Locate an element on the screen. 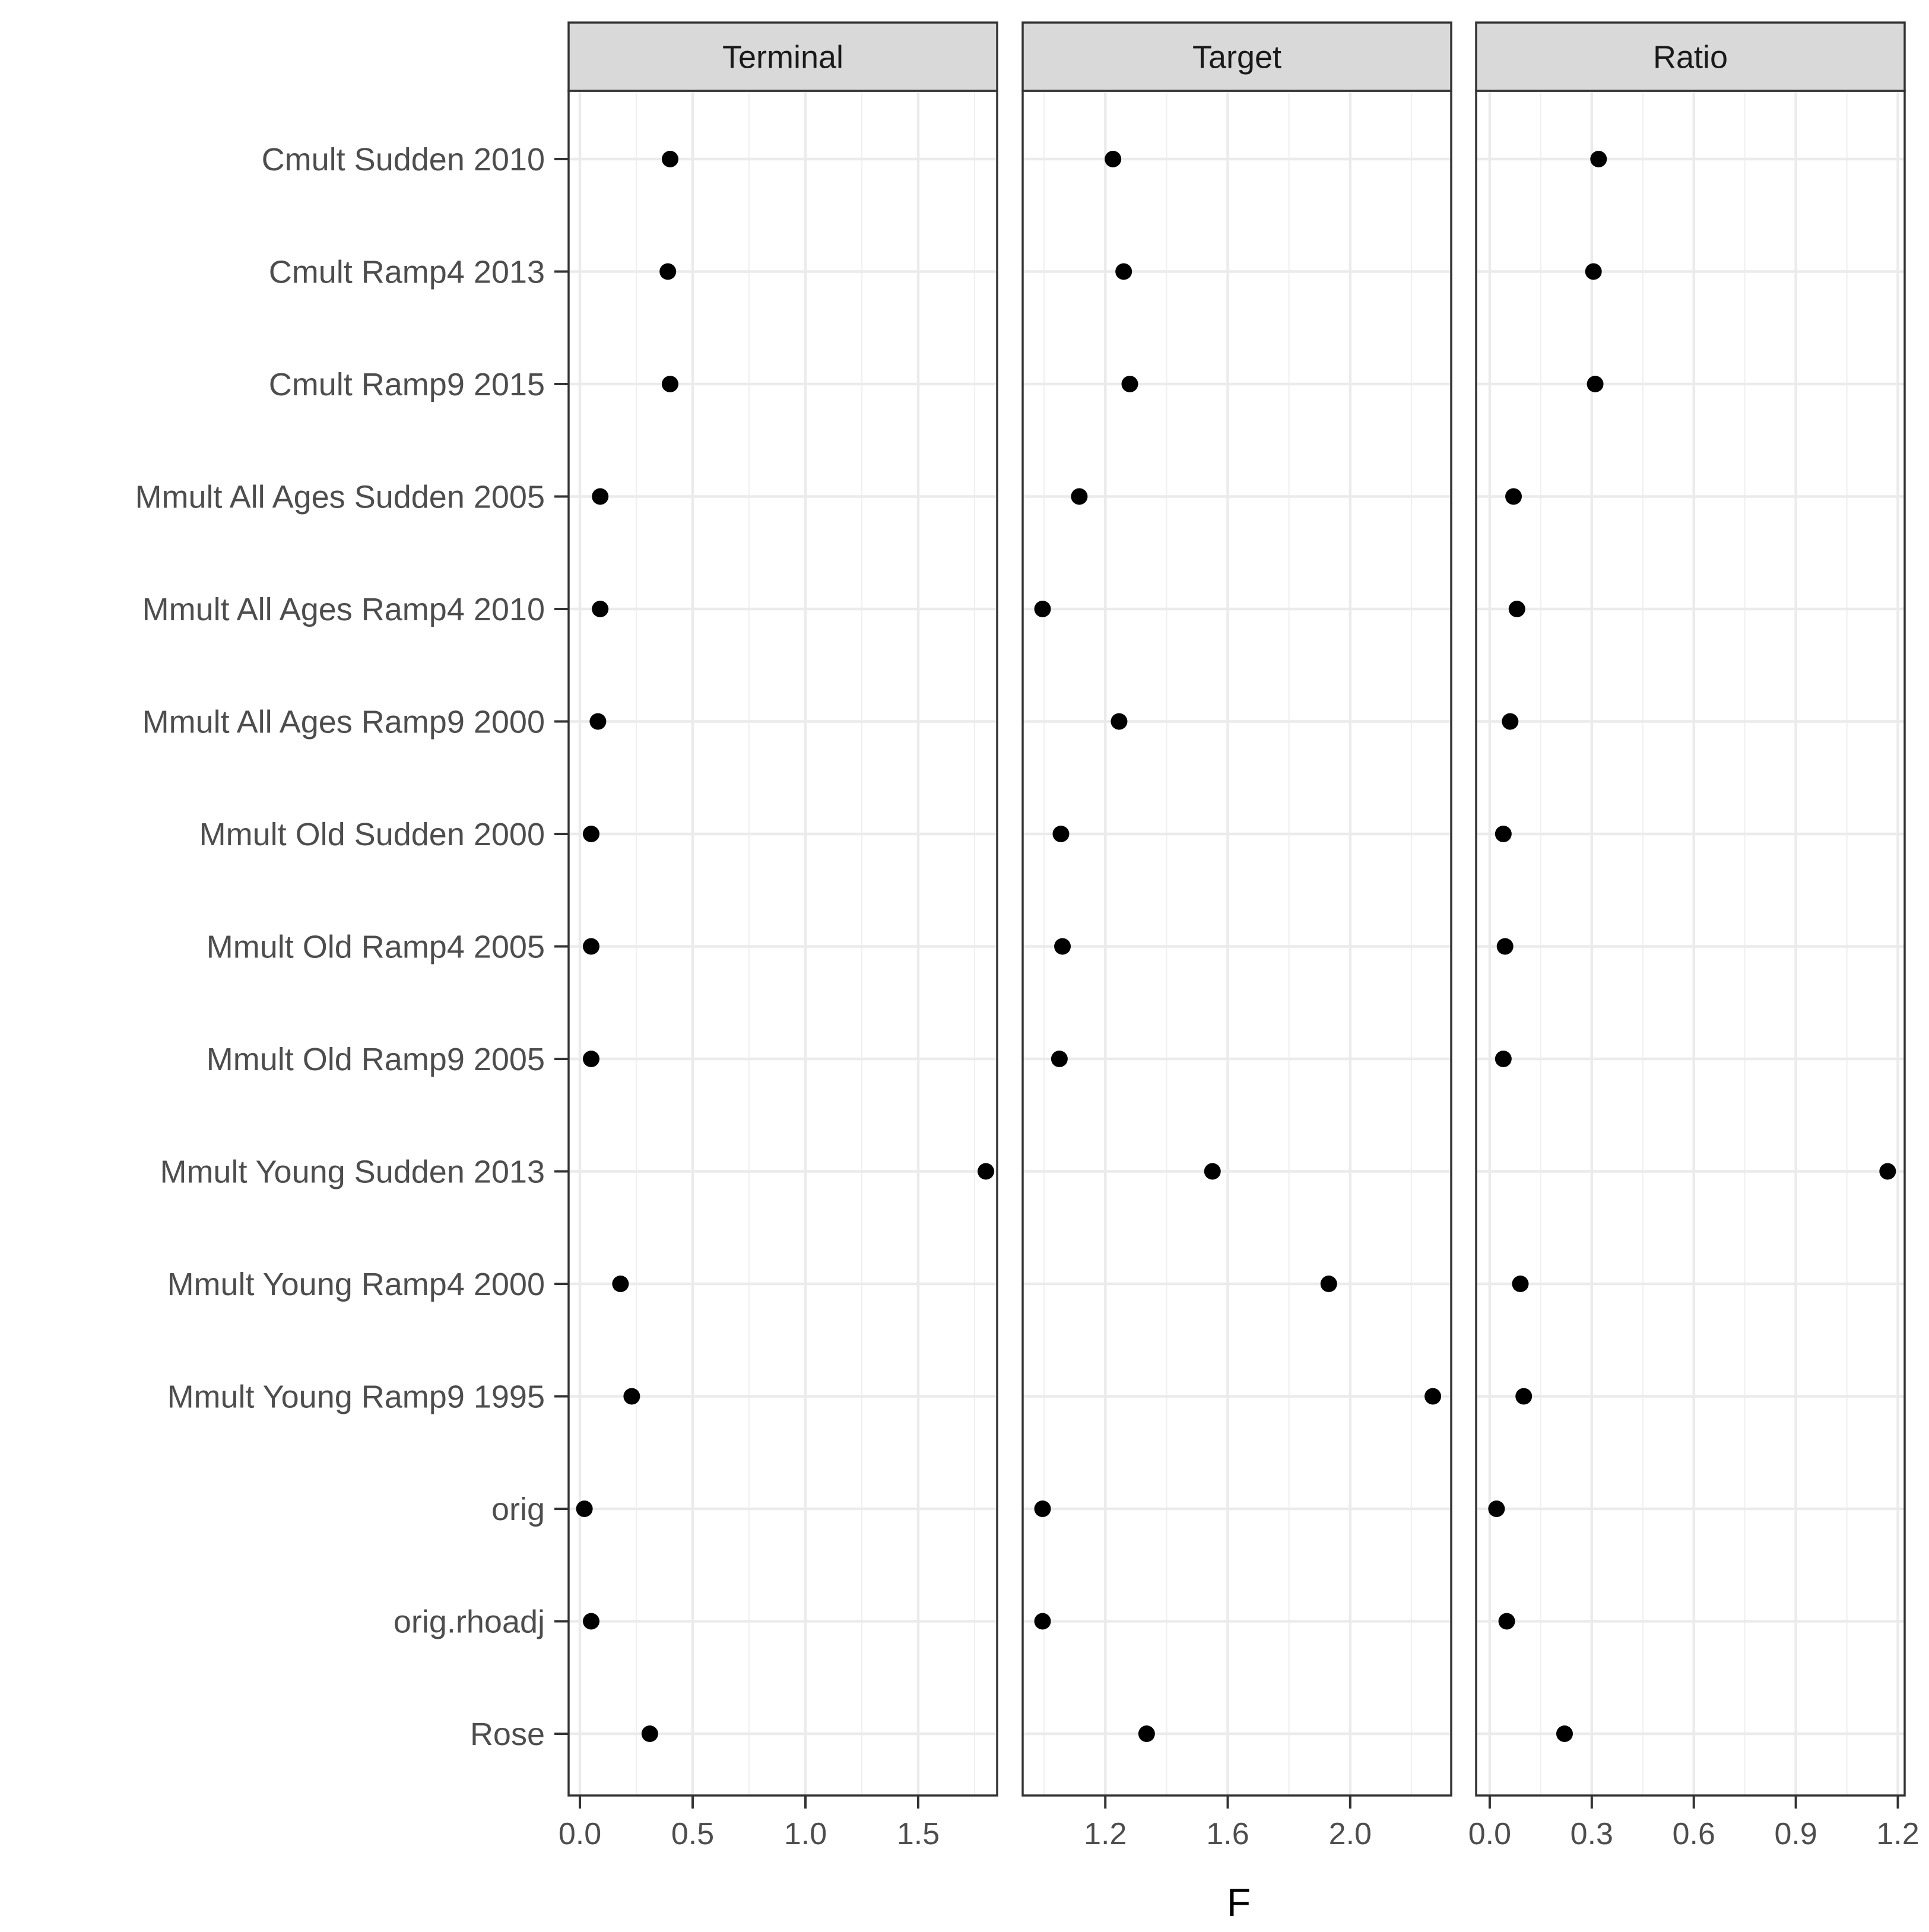  y-tick-label: orig.rhoadj is located at coordinates (469, 1622).